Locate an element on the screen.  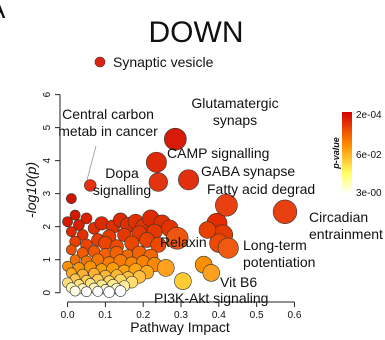
y-tick-label: 4 is located at coordinates (47, 160).